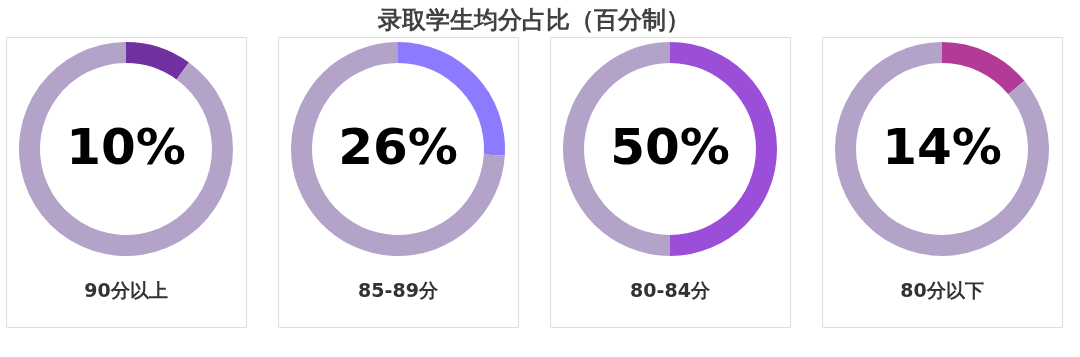 The width and height of the screenshot is (1080, 357). Describe the element at coordinates (533, 19) in the screenshot. I see `text: 录取学生均分占比（百分制）` at that location.